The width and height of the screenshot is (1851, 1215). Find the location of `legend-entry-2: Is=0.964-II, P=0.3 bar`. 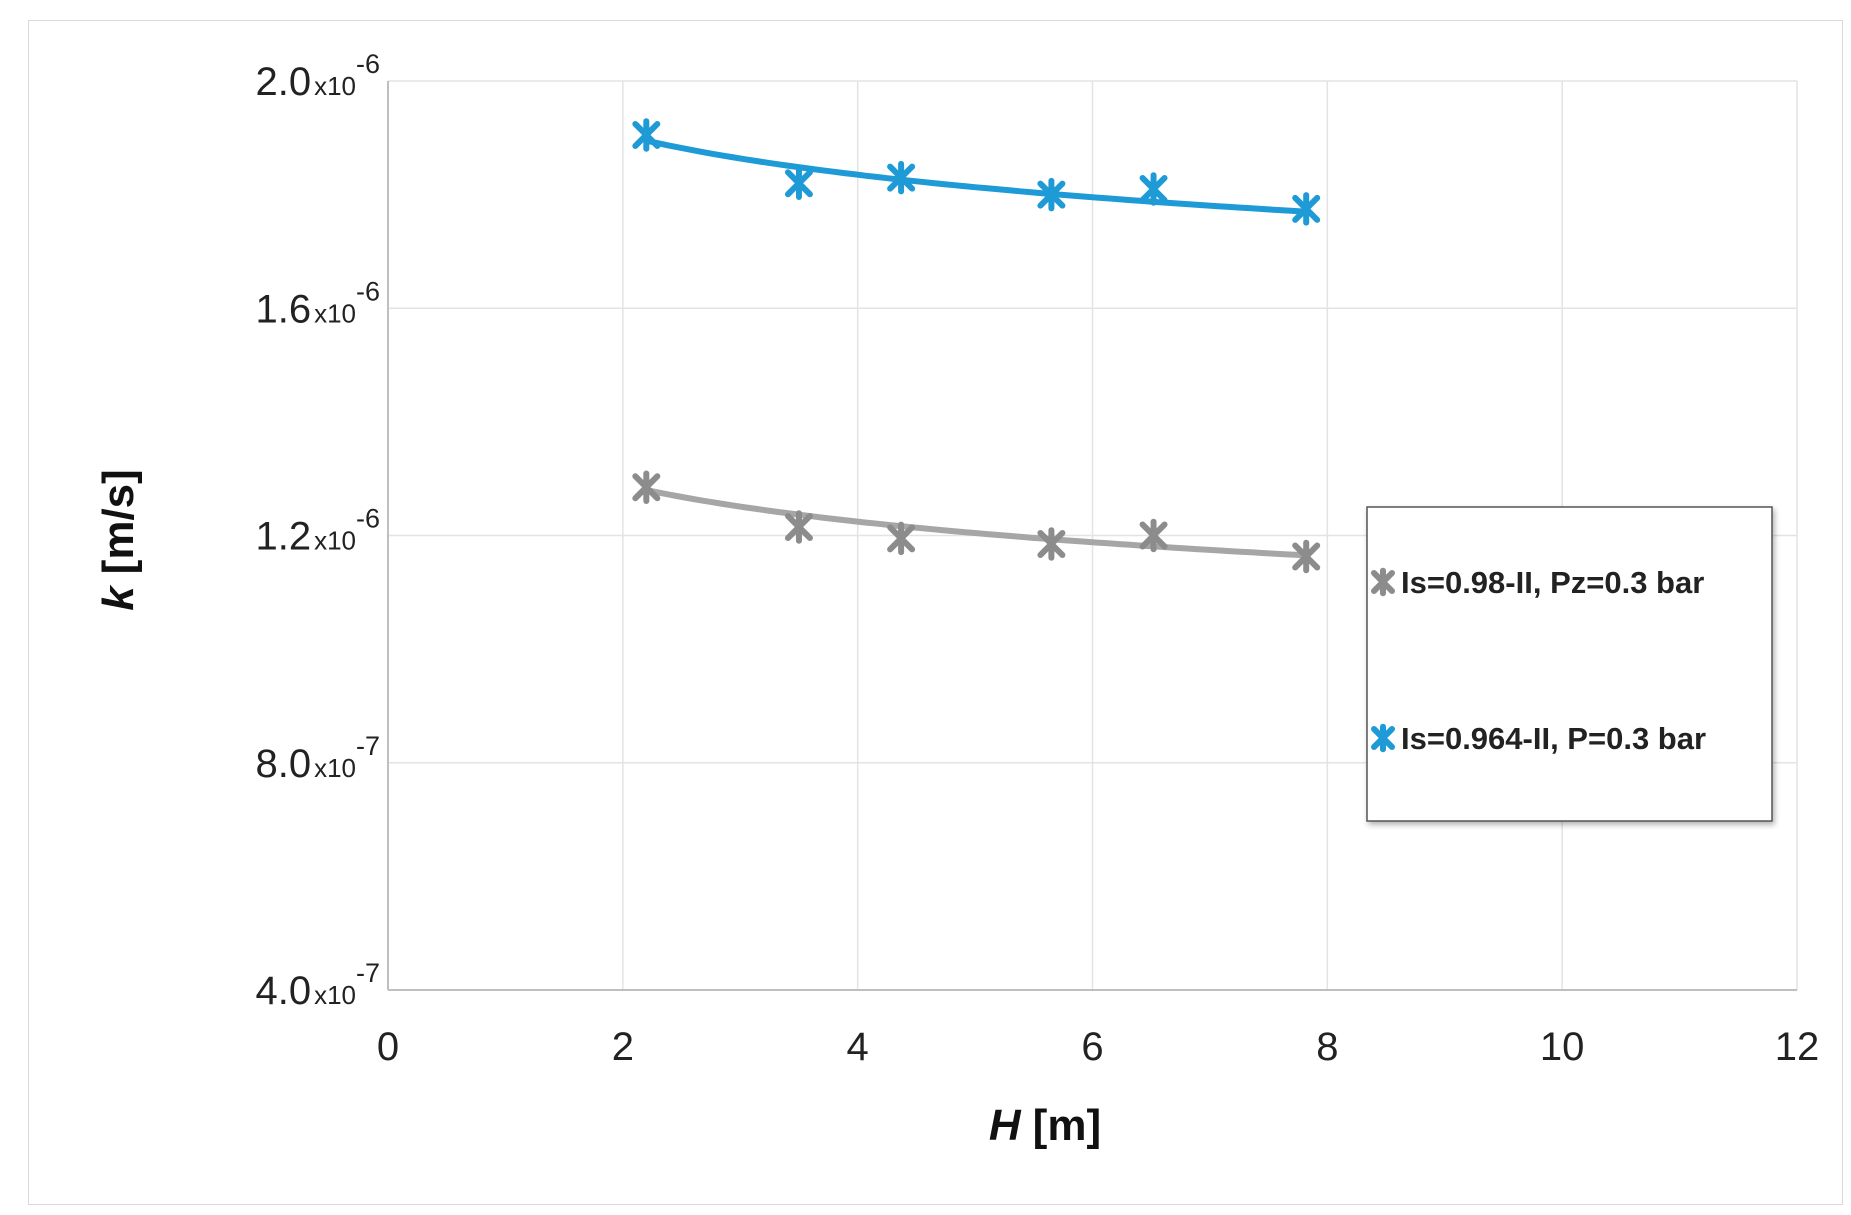

legend-entry-2: Is=0.964-II, P=0.3 bar is located at coordinates (1538, 738).